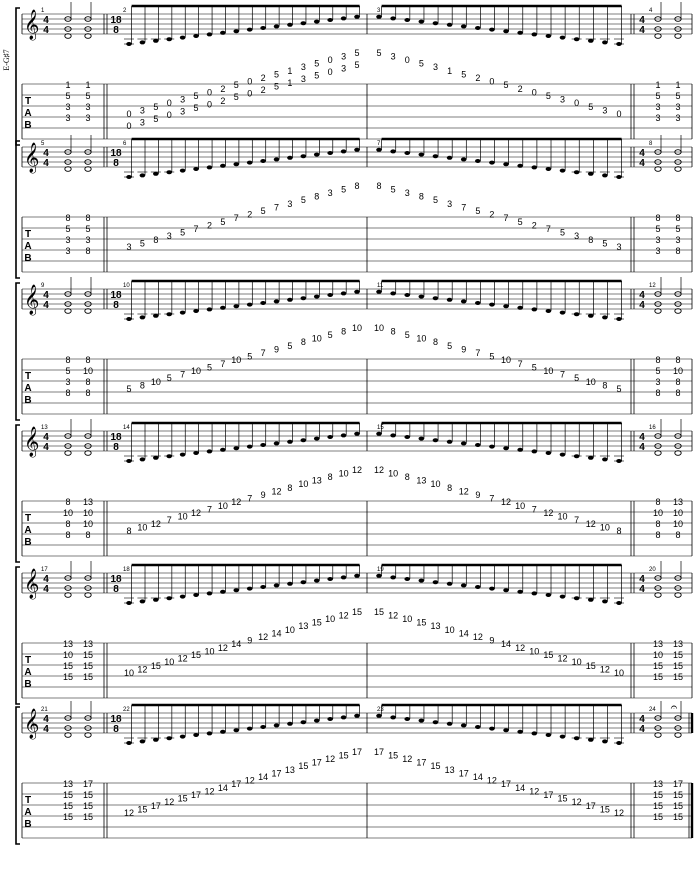 This screenshot has height=869, width=700. I want to click on measure-number: 24, so click(652, 710).